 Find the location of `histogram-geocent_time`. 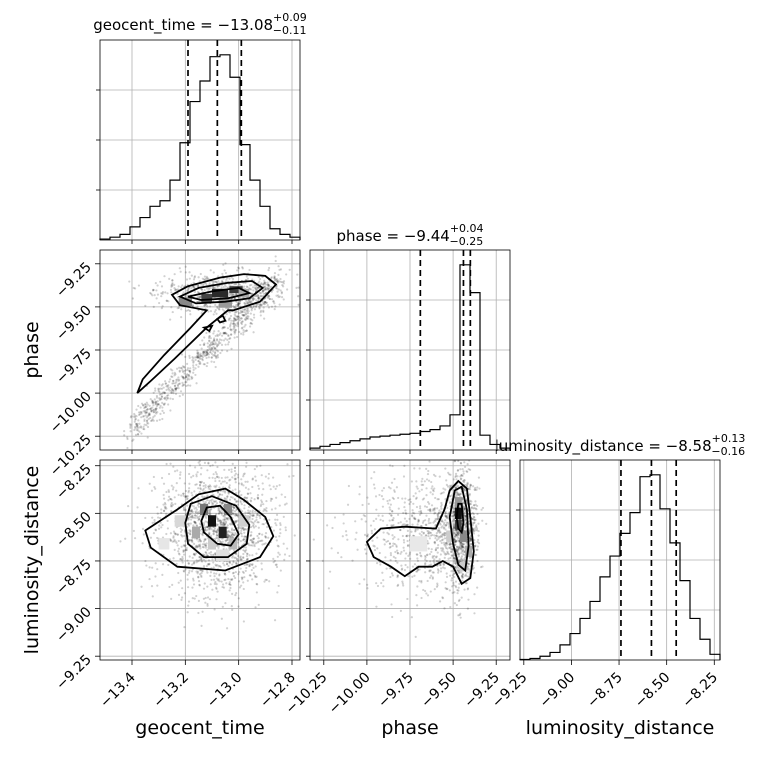

histogram-geocent_time is located at coordinates (200, 147).